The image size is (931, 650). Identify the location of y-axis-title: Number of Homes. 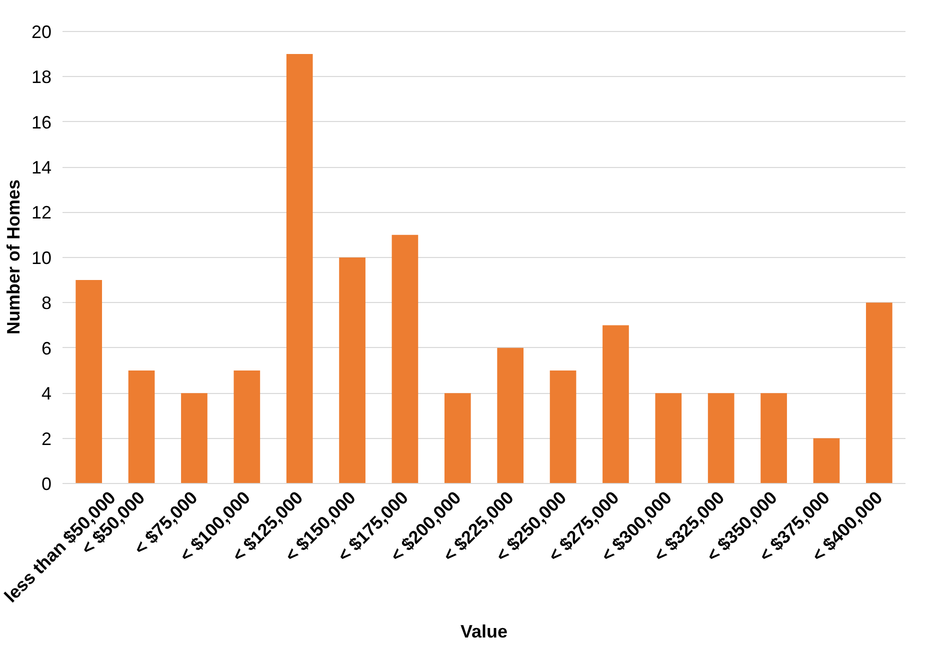
(13, 257).